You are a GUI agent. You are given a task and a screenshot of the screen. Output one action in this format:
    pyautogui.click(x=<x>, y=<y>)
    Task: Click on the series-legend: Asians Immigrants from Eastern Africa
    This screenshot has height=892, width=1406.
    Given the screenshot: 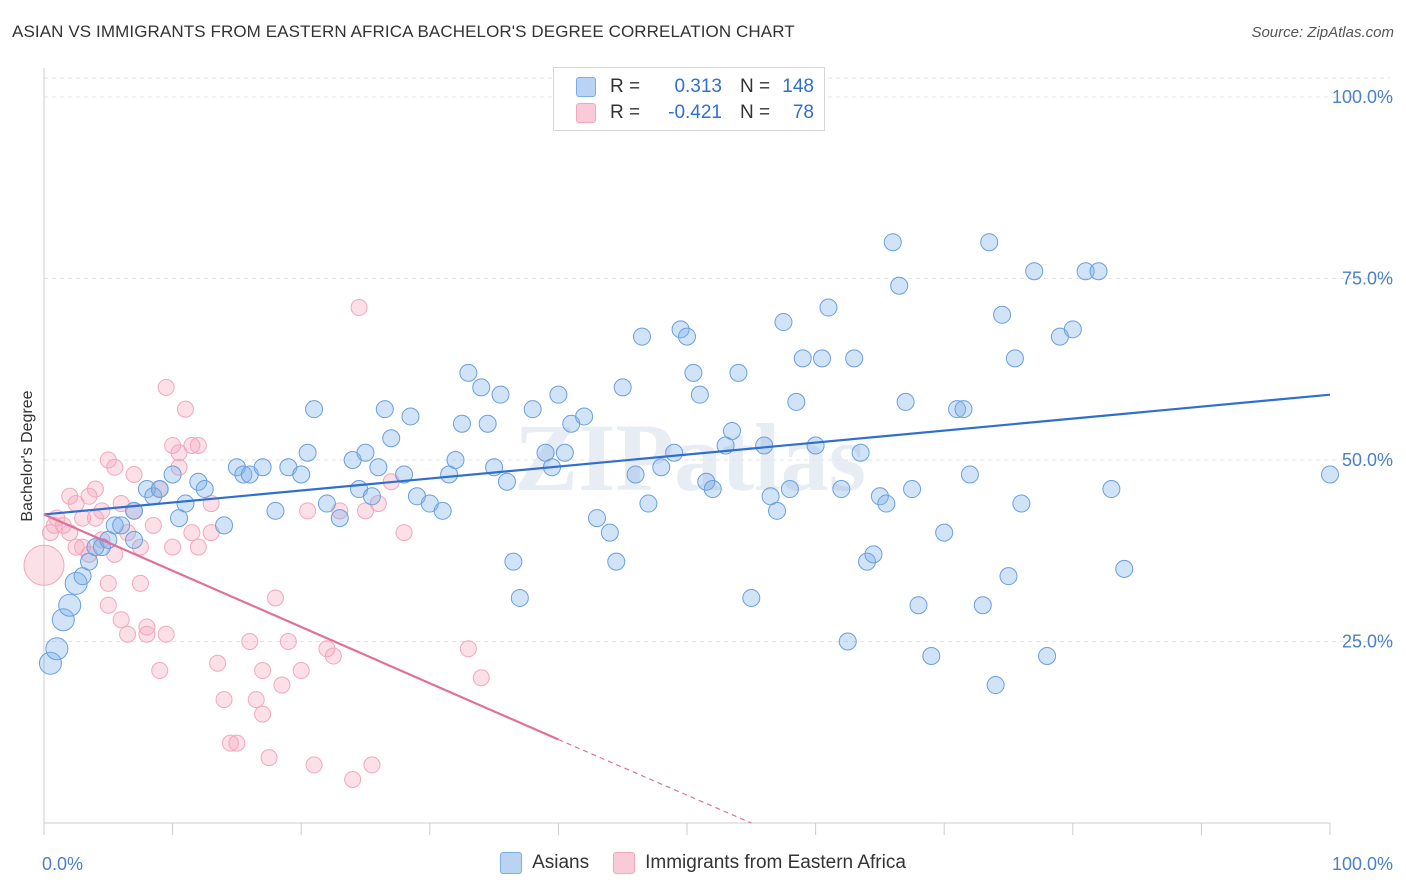 What is the action you would take?
    pyautogui.click(x=703, y=863)
    